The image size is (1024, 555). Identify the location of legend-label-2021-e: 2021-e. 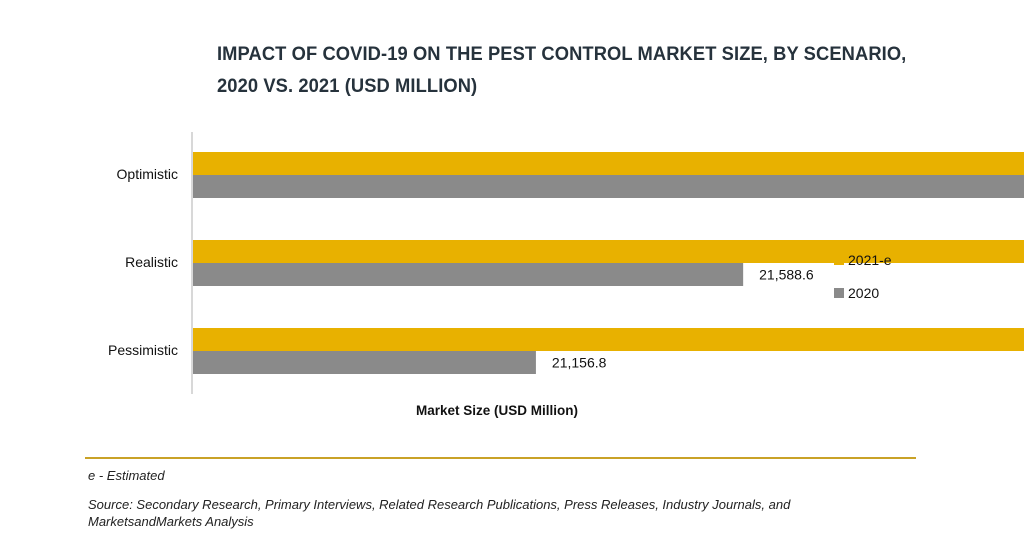
(870, 260).